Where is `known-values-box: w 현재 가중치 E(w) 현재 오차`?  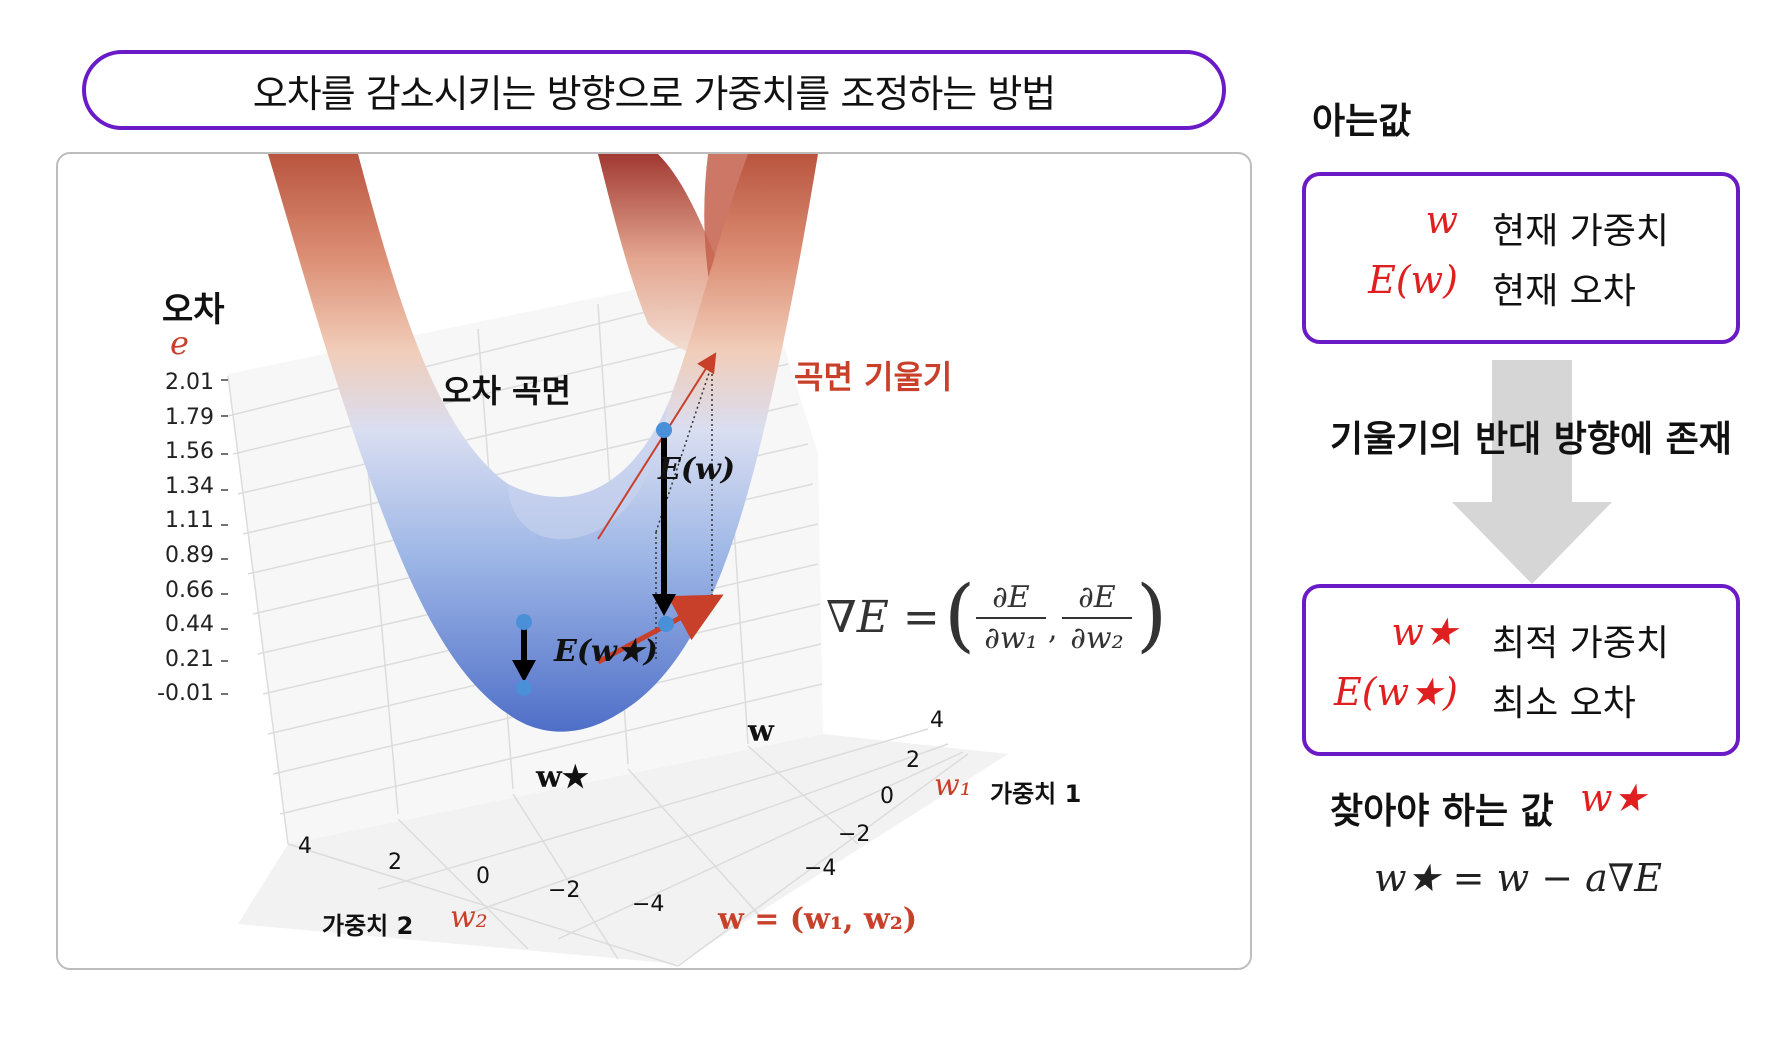
known-values-box: w 현재 가중치 E(w) 현재 오차 is located at coordinates (1521, 258).